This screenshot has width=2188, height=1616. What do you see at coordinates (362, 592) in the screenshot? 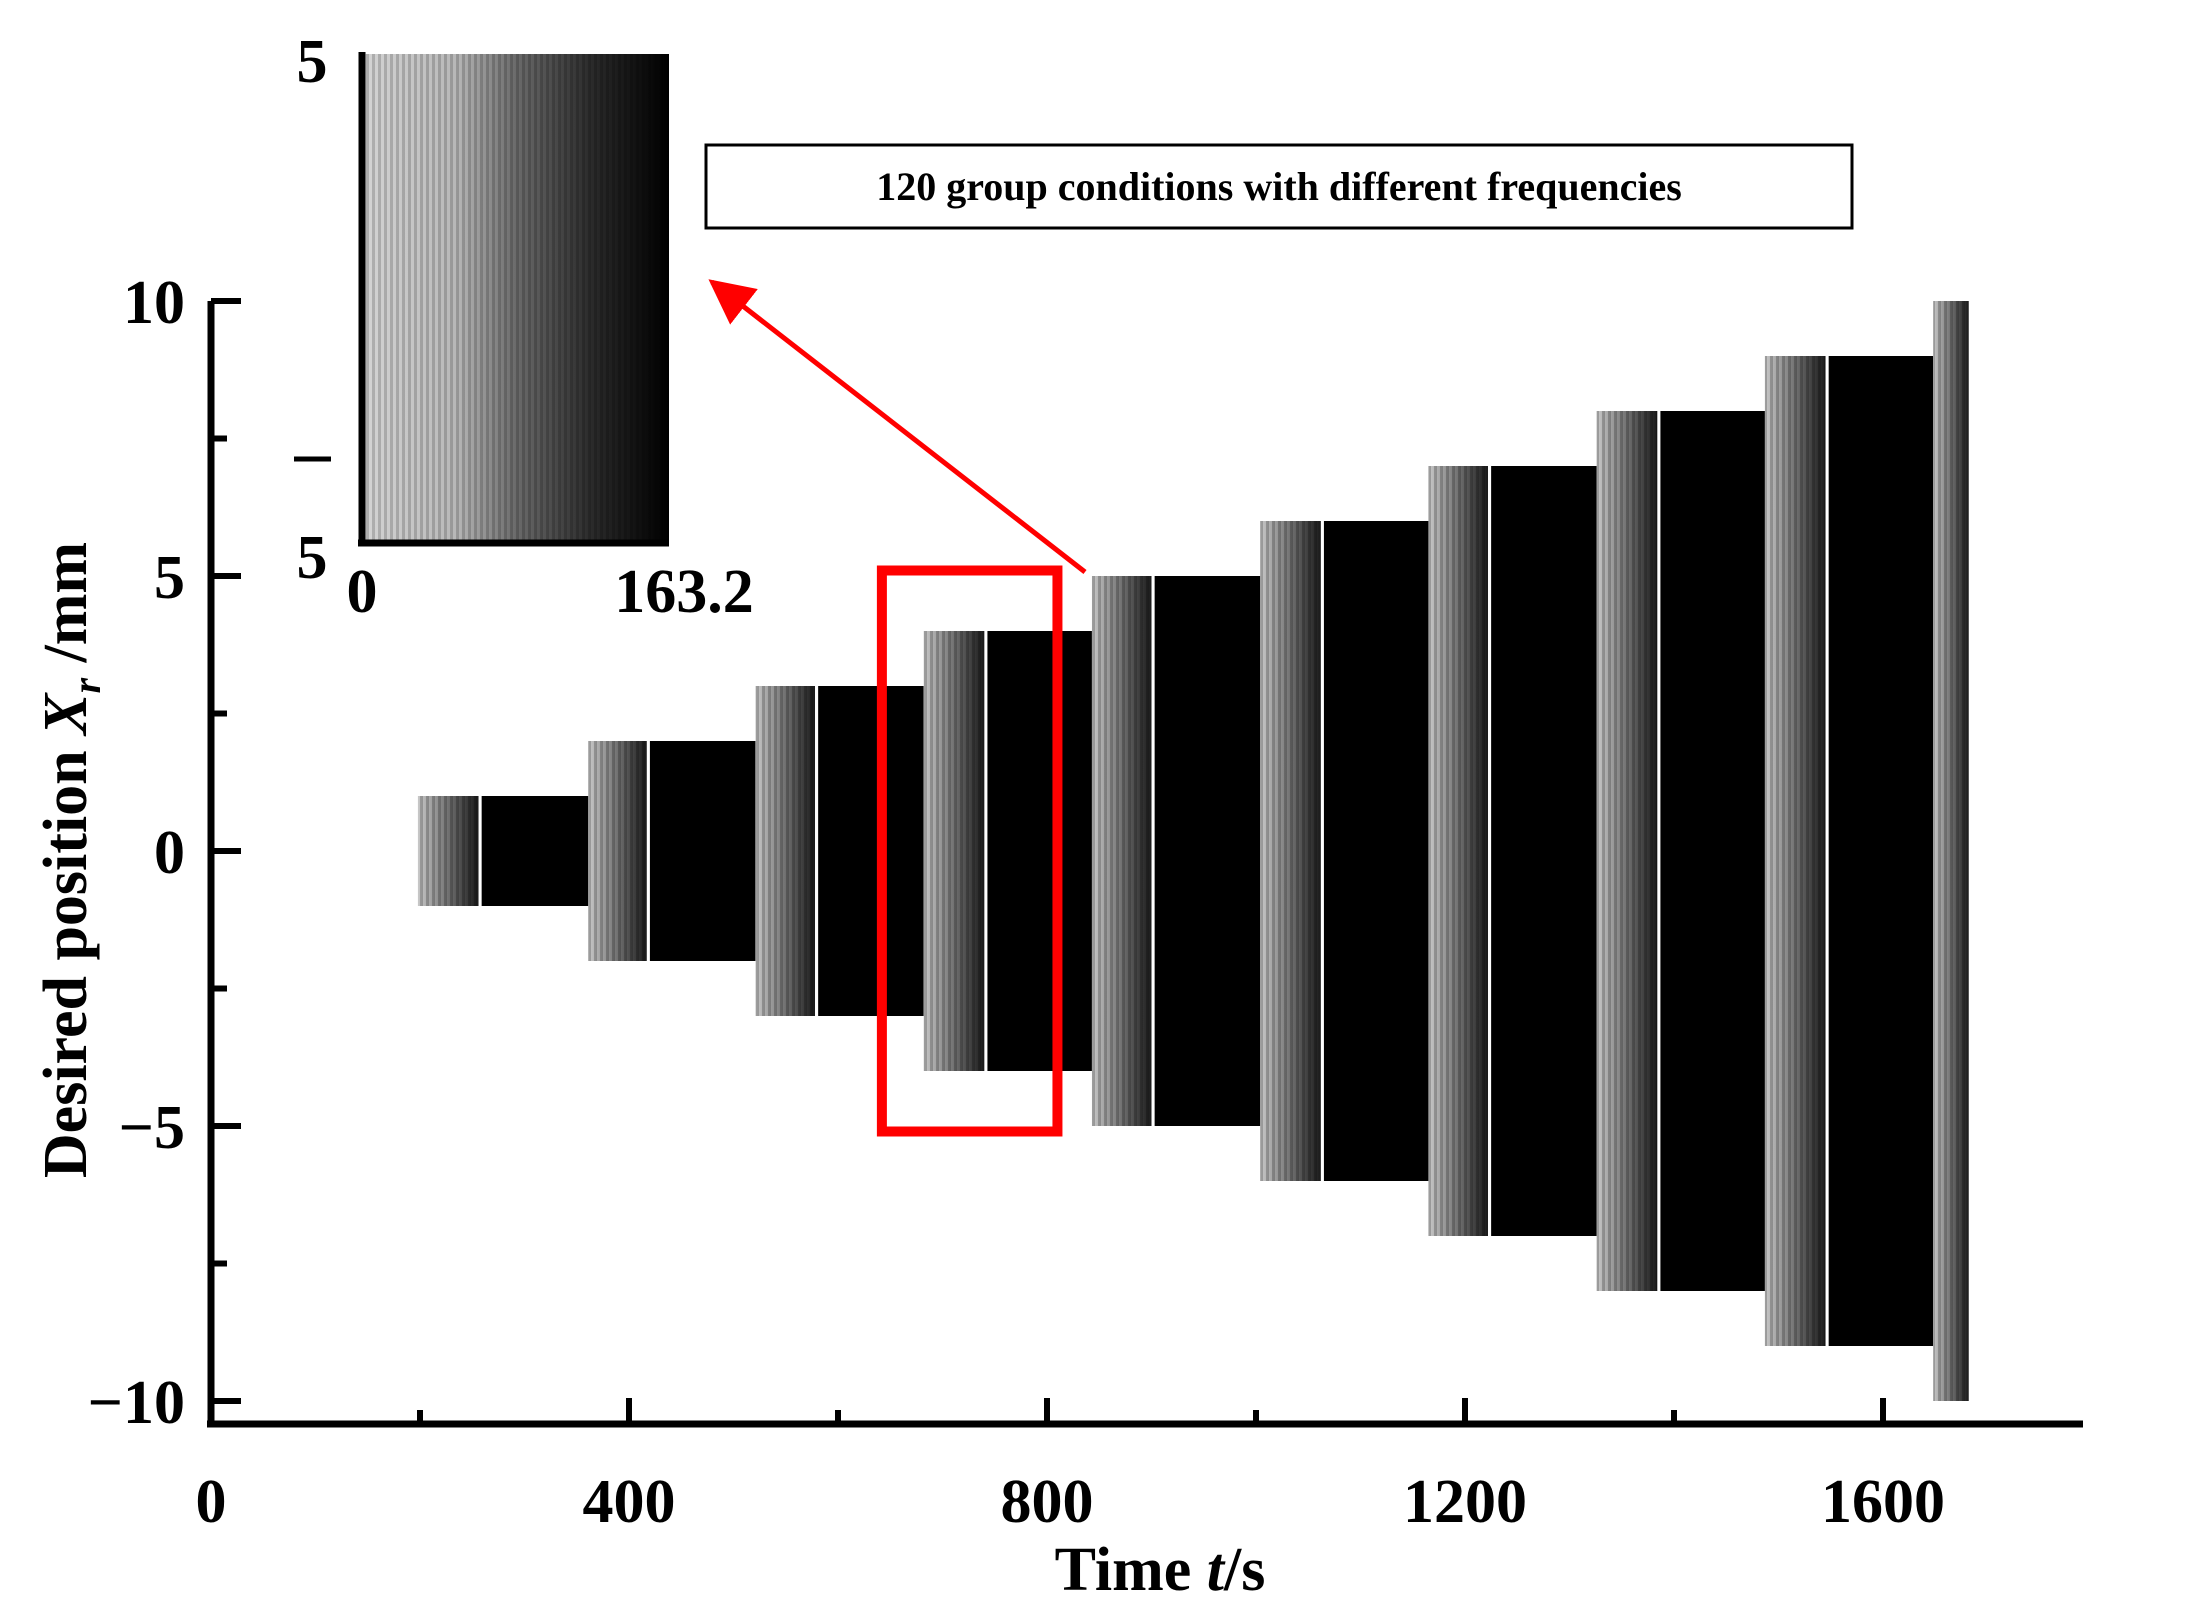
I see `inset-x-tick-label-start: 0` at bounding box center [362, 592].